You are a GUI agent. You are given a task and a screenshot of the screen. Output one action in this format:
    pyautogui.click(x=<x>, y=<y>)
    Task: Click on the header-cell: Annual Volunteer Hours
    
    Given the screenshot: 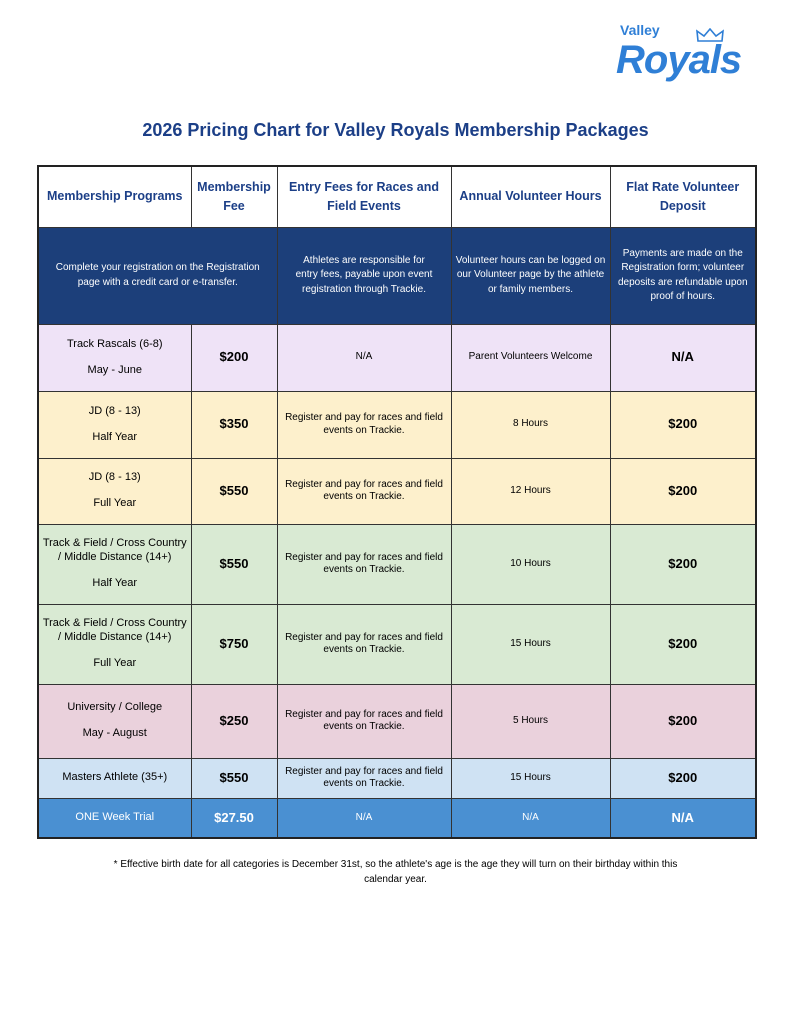 What is the action you would take?
    pyautogui.click(x=530, y=196)
    